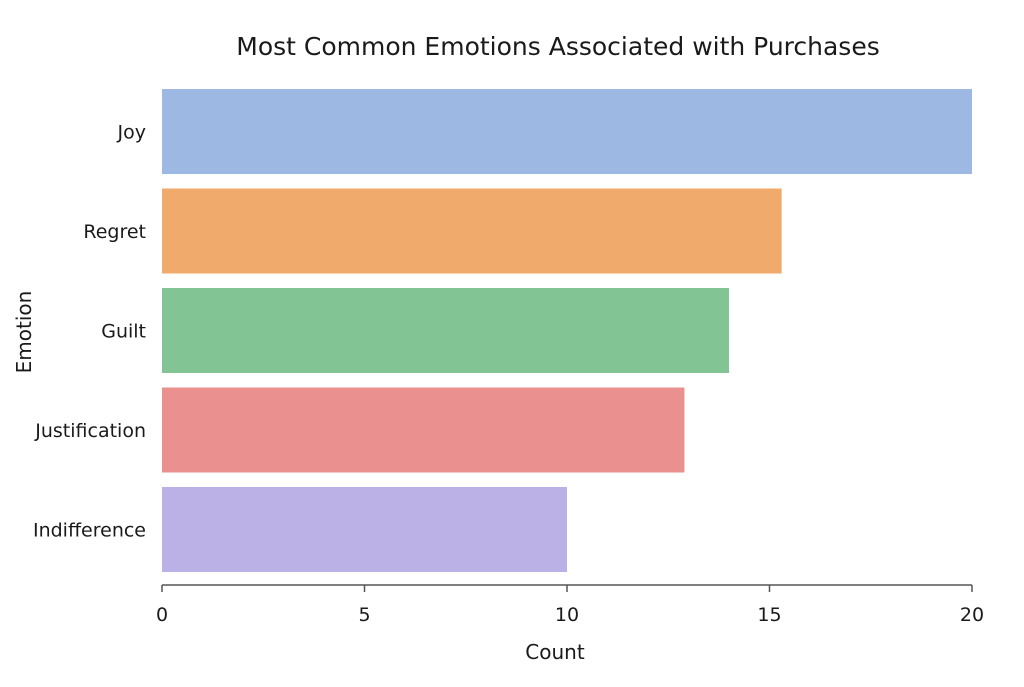 This screenshot has height=687, width=1024. Describe the element at coordinates (567, 131) in the screenshot. I see `bar-joy` at that location.